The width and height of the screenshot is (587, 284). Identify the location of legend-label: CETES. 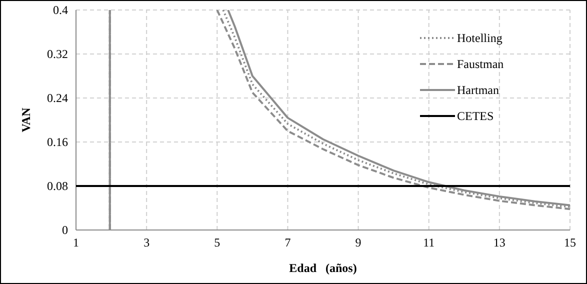
(475, 116).